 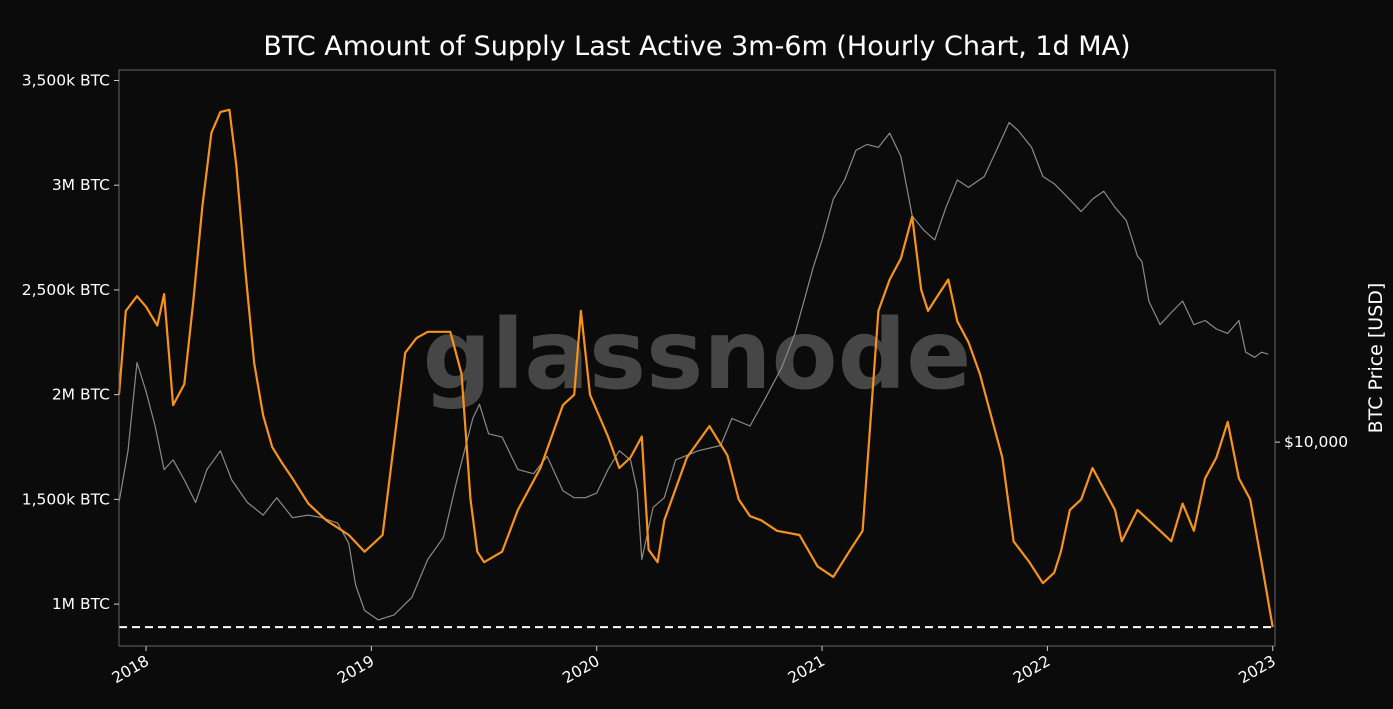 I want to click on y-tick-label: 1,500k BTC, so click(x=66, y=499).